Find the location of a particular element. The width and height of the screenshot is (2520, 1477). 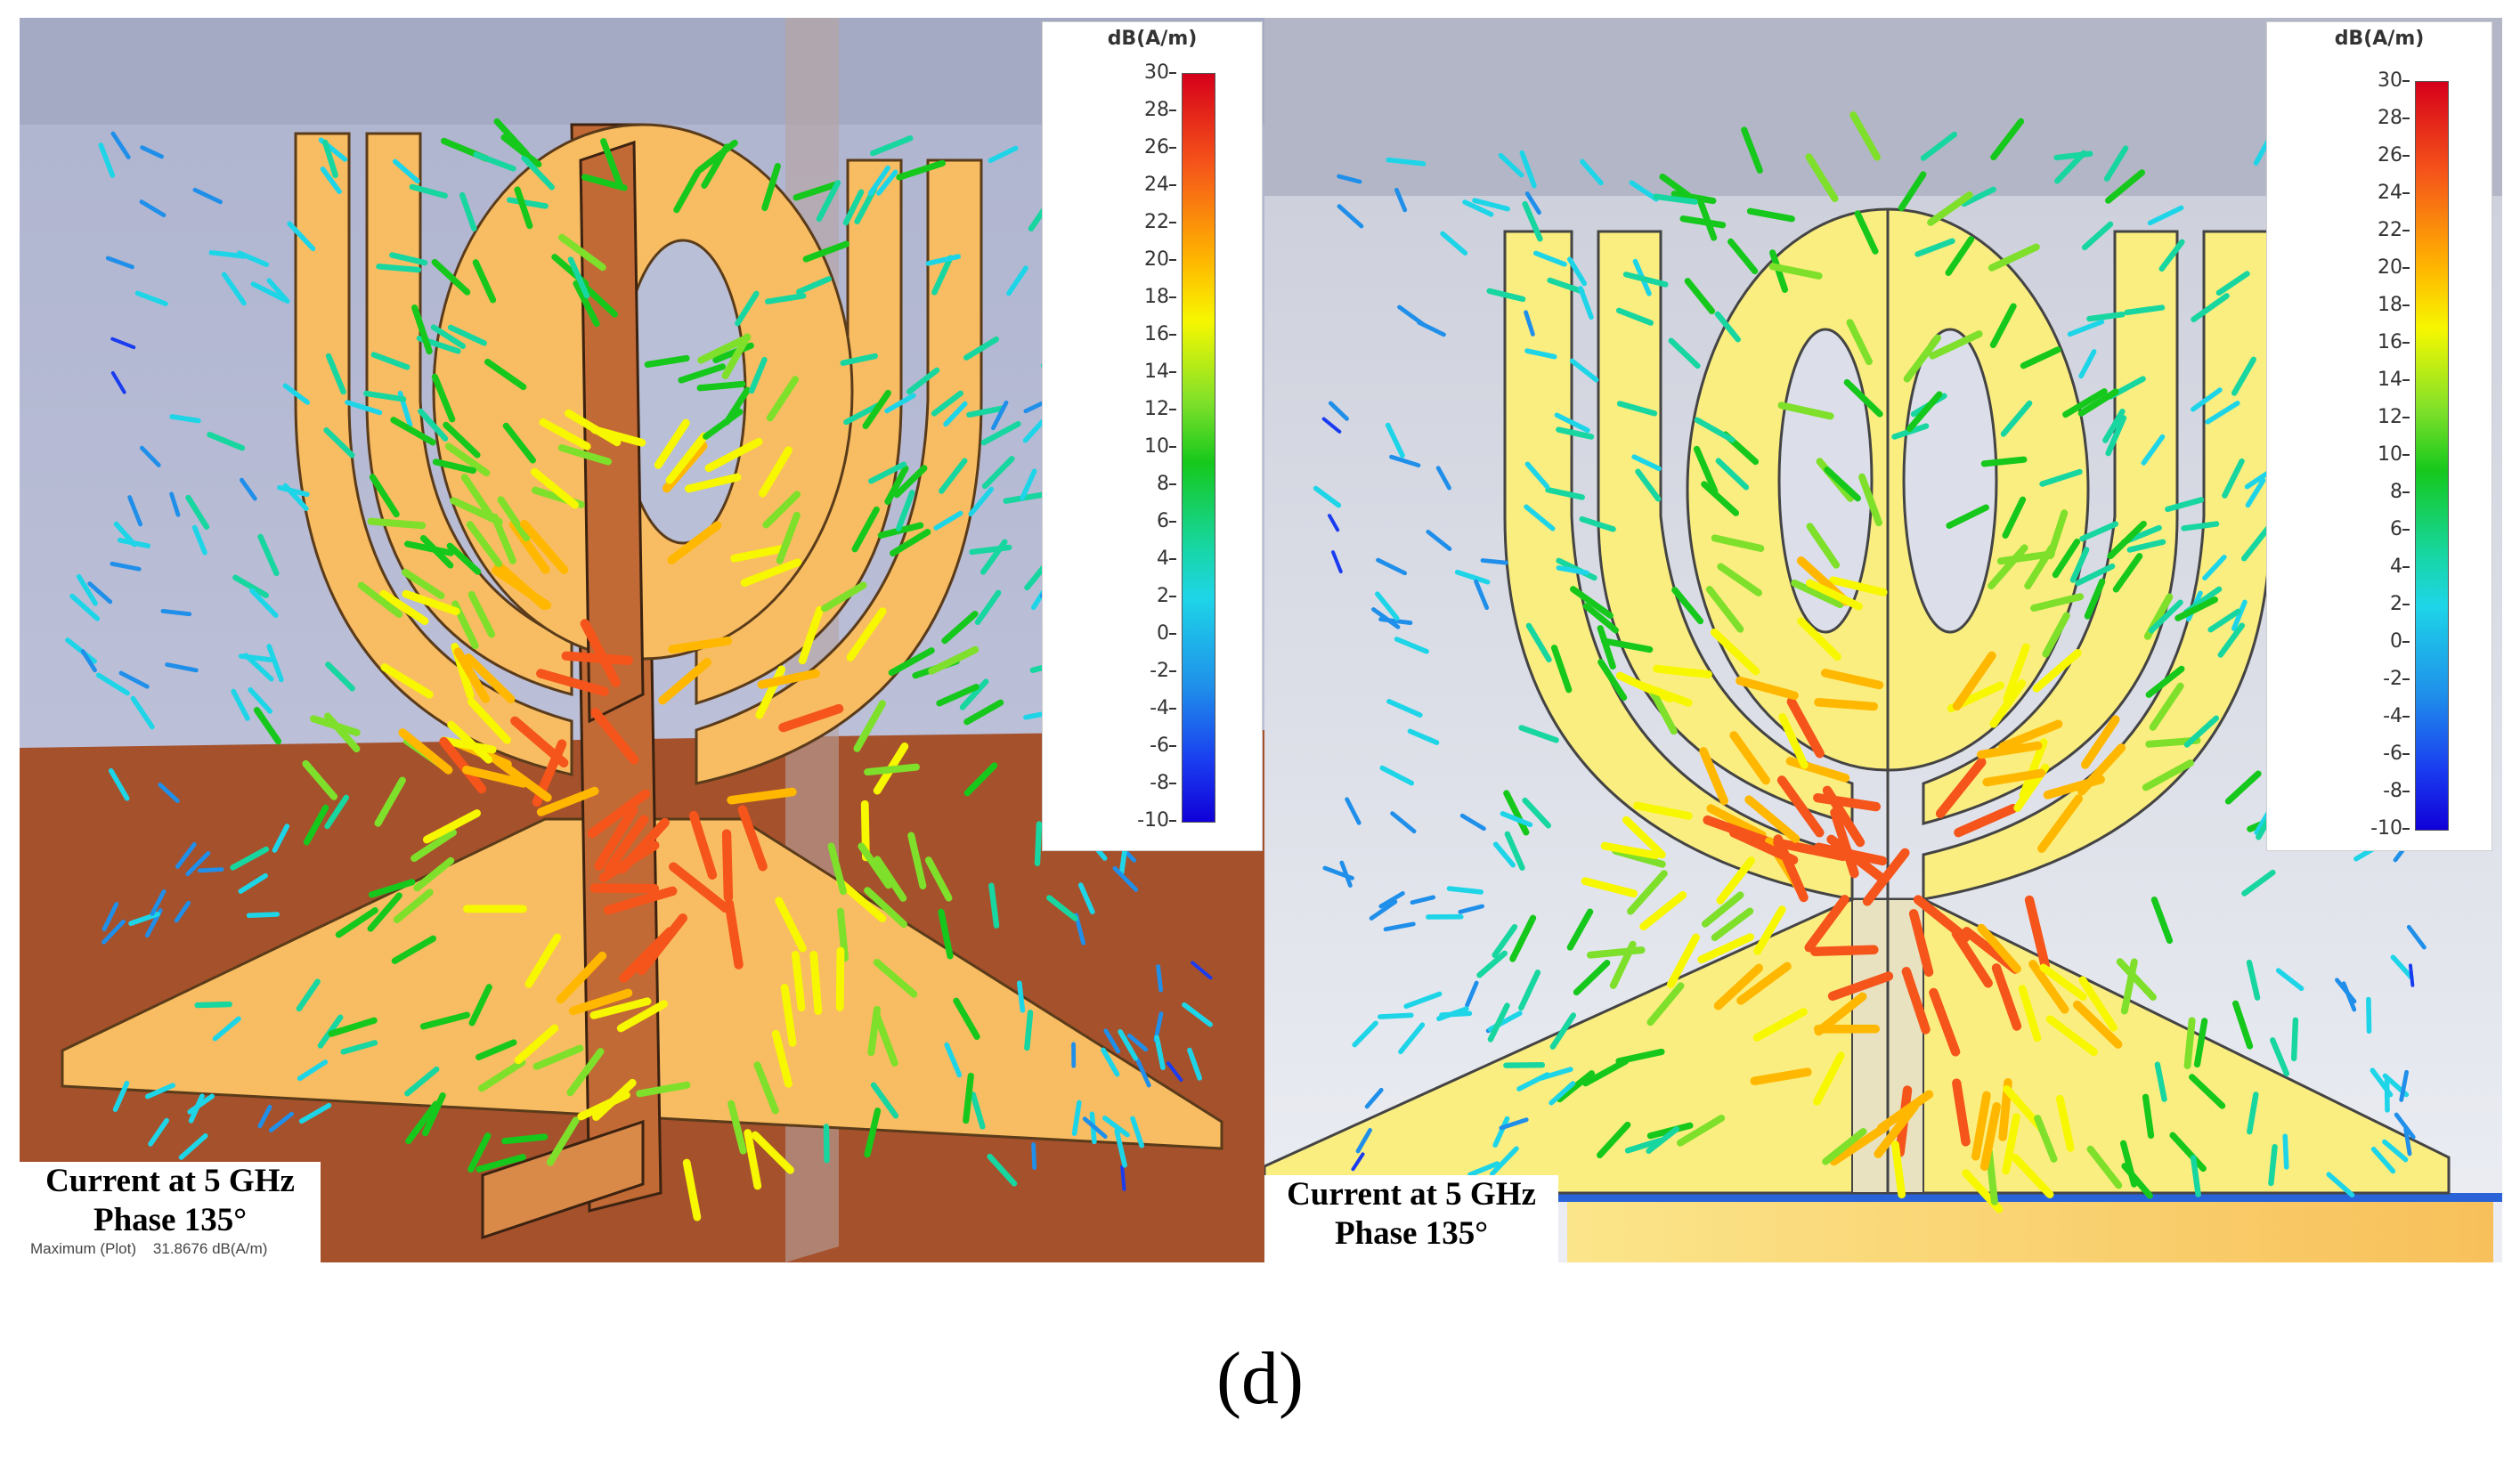

ring-slot-left is located at coordinates (1825, 481).